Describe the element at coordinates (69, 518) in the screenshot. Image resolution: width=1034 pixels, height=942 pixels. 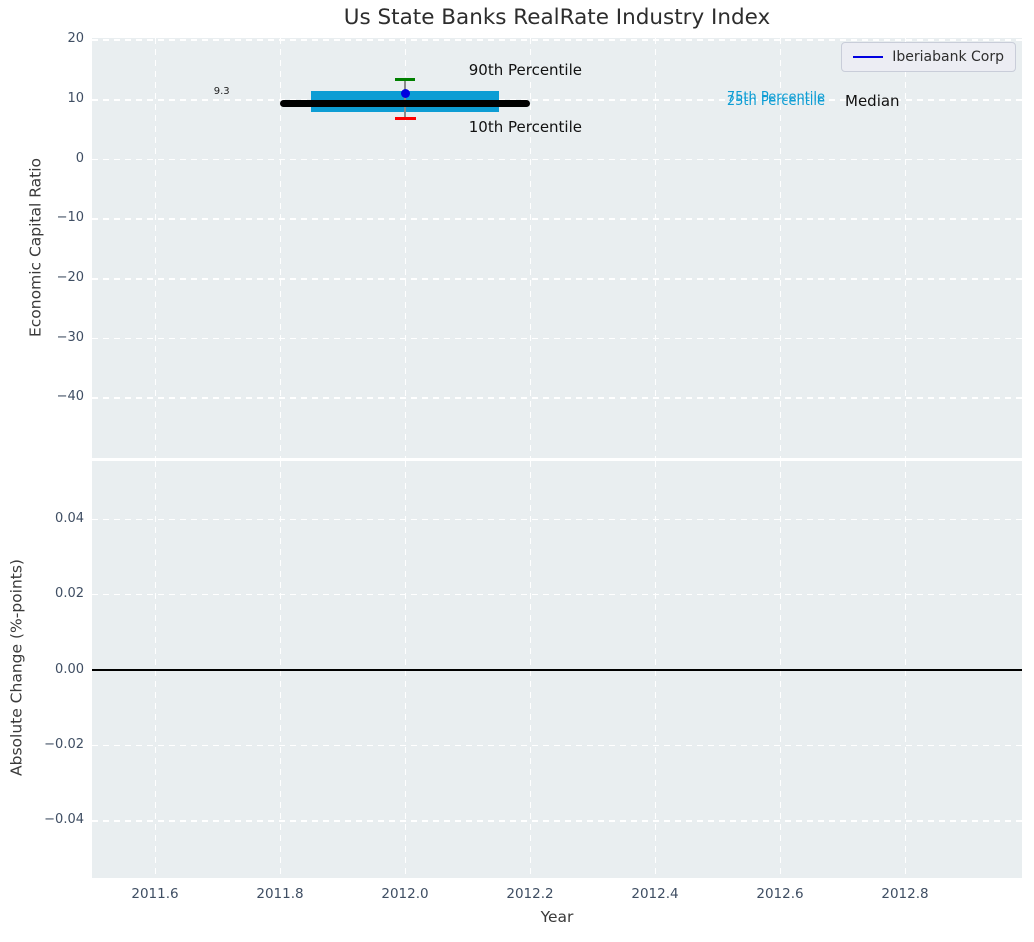
I see `y-tick-label: 0.04` at that location.